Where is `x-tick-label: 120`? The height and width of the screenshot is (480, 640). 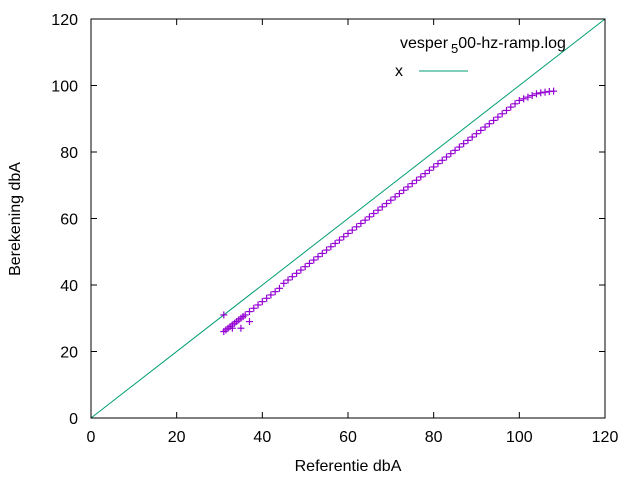
x-tick-label: 120 is located at coordinates (605, 437).